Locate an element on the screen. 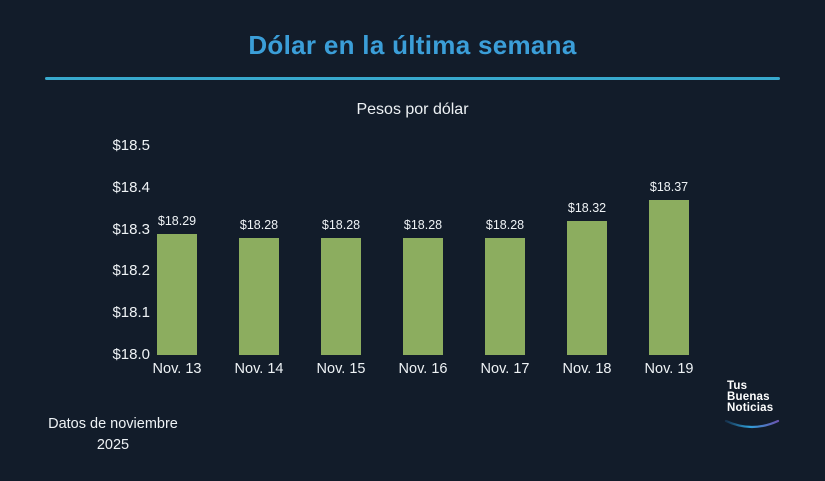  brand-logo-text: Tus Buenas Noticias is located at coordinates (762, 397).